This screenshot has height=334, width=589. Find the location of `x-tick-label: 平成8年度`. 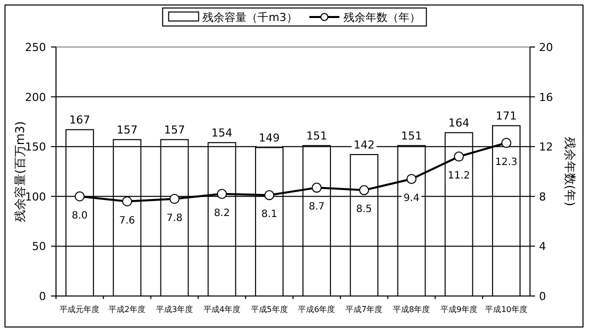

x-tick-label: 平成8年度 is located at coordinates (411, 309).